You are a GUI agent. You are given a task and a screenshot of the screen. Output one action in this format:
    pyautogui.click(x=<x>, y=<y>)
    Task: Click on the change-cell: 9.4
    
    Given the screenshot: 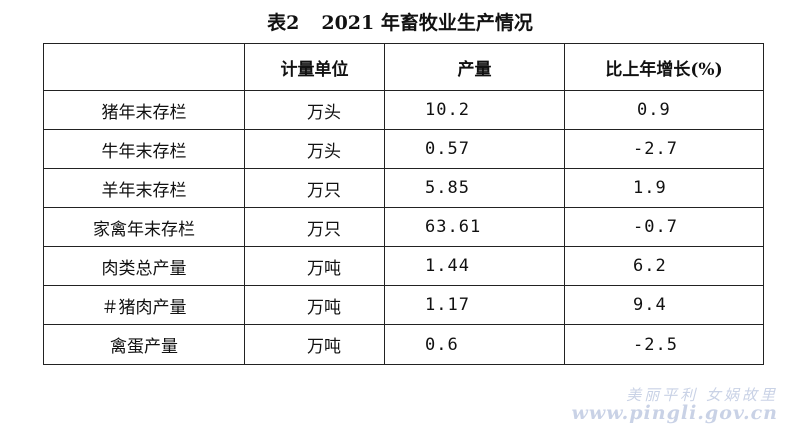 What is the action you would take?
    pyautogui.click(x=664, y=305)
    